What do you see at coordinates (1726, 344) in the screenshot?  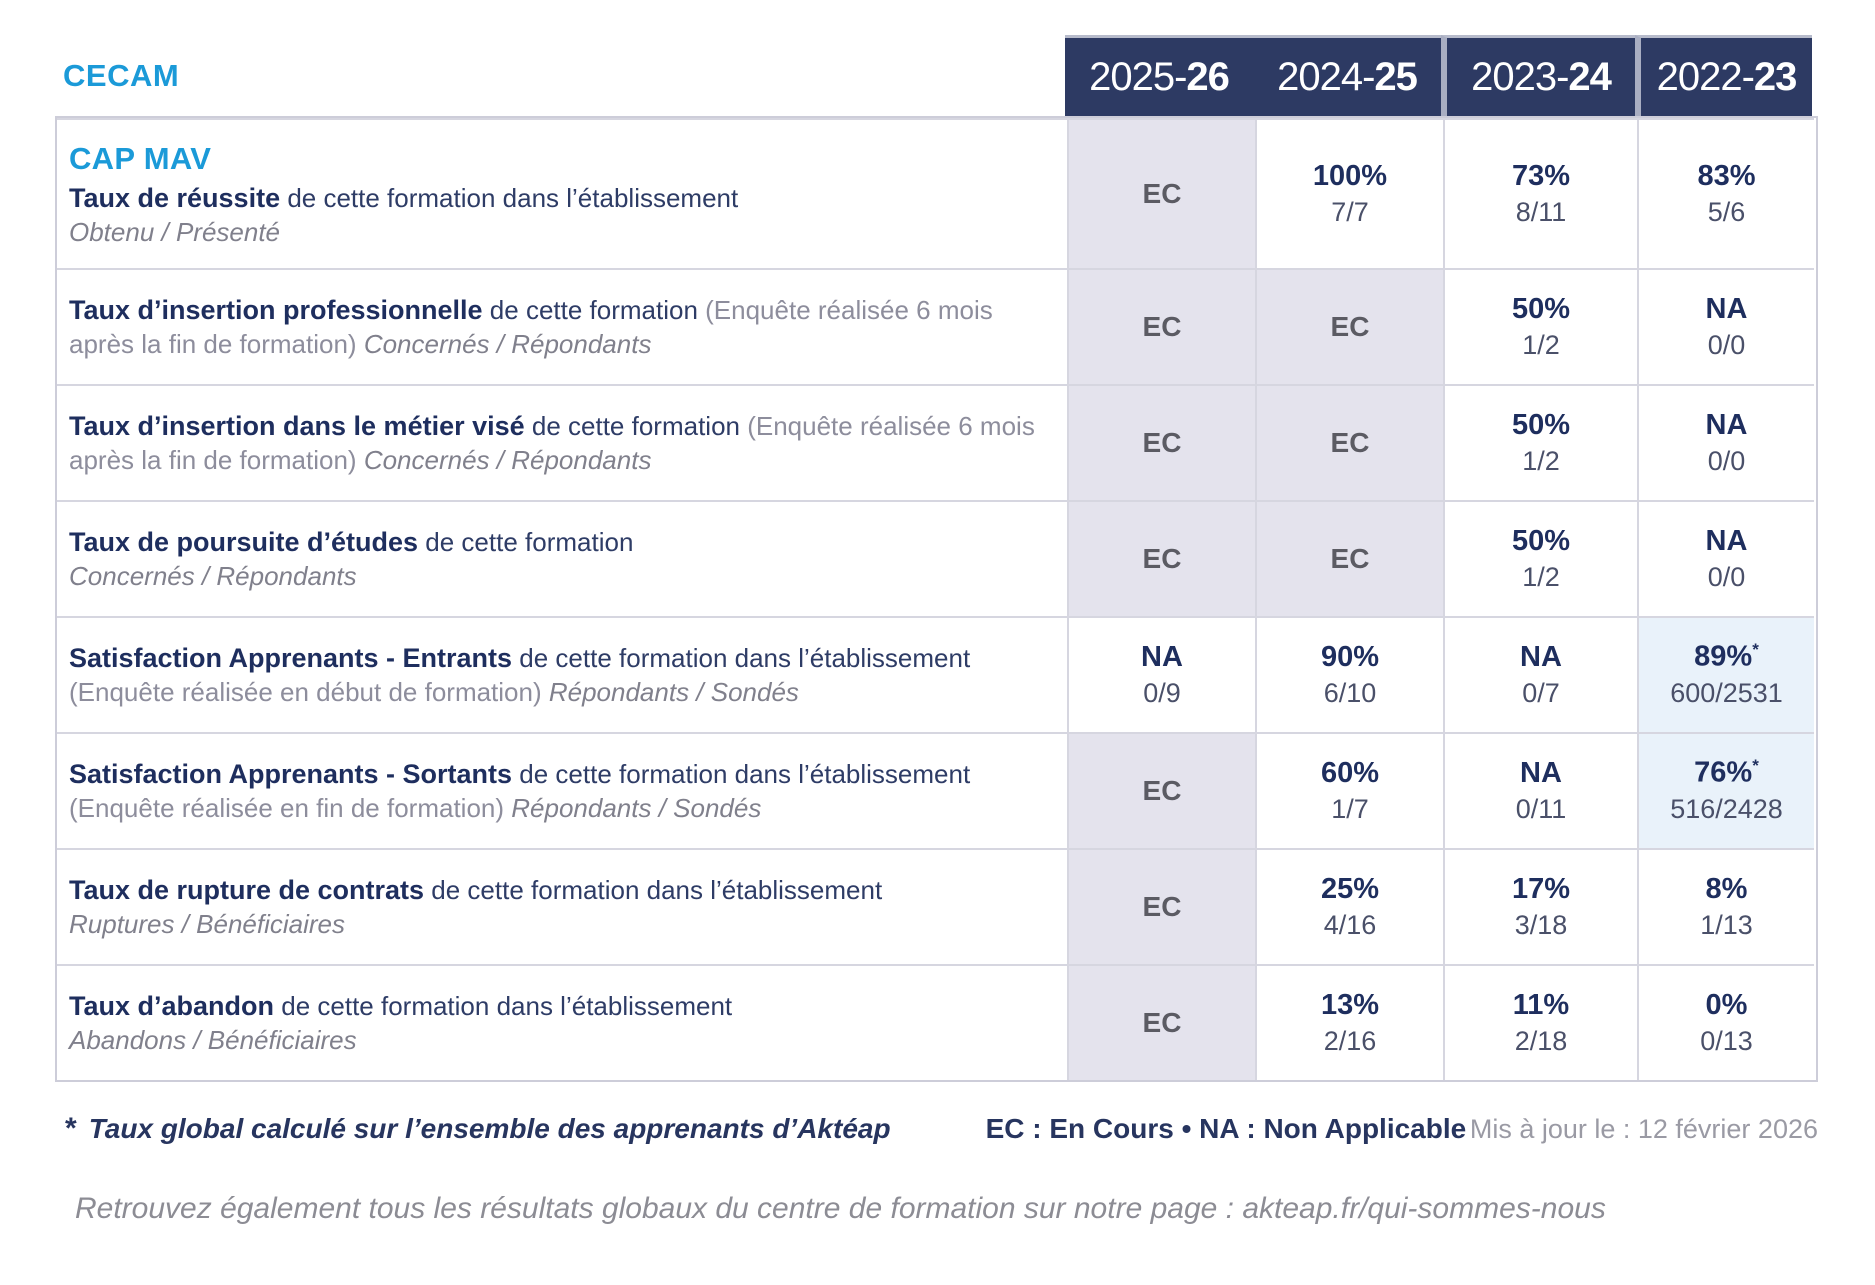 I see `fraction-value: 0/0` at bounding box center [1726, 344].